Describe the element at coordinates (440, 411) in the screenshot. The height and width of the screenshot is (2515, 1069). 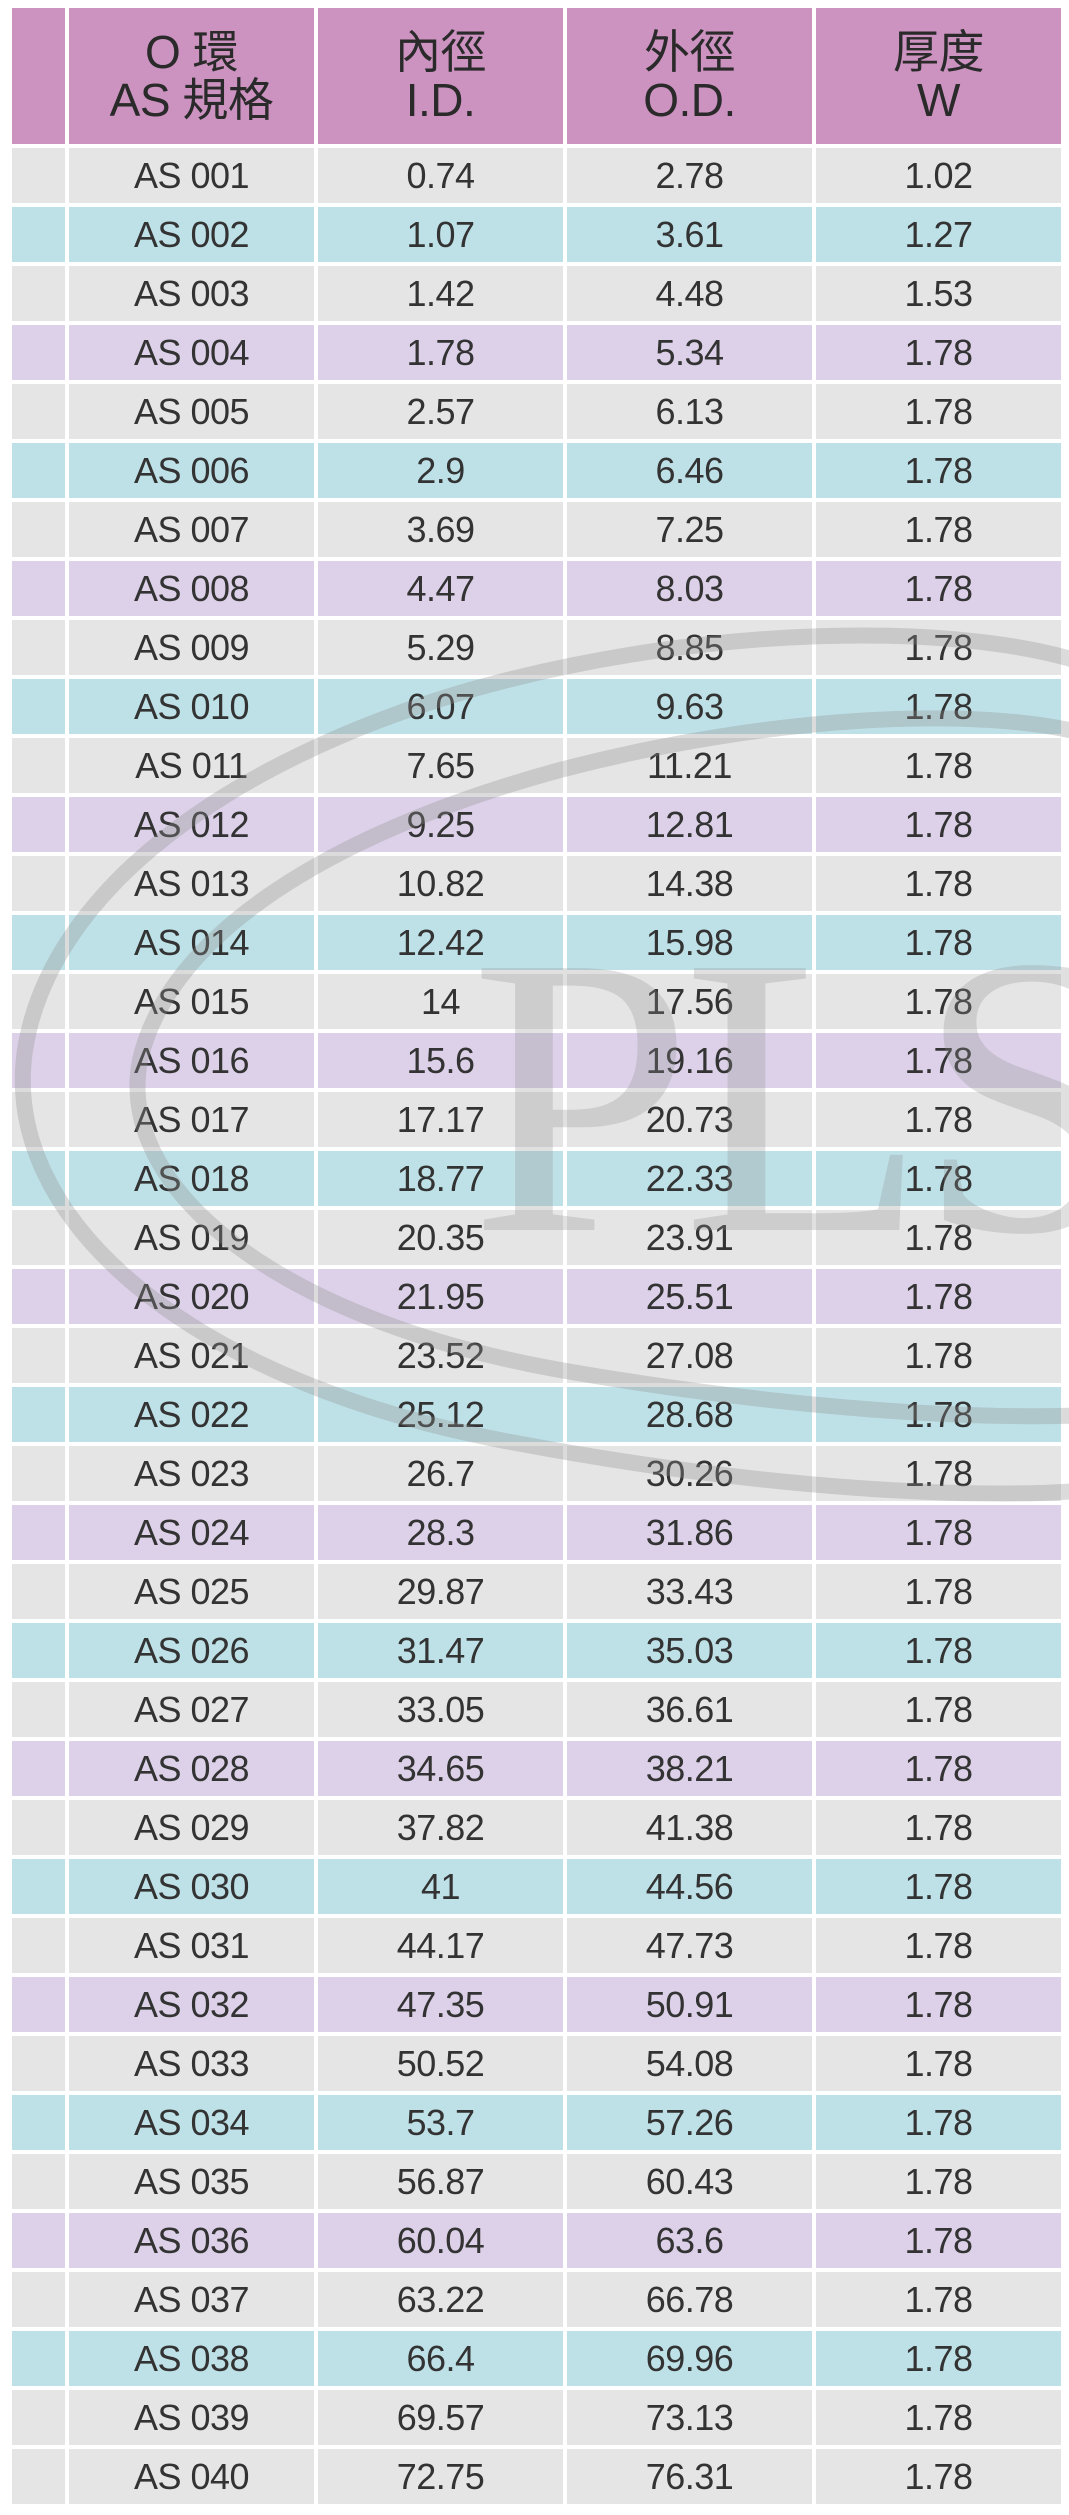
I see `inner-diameter-cell: 2.57` at that location.